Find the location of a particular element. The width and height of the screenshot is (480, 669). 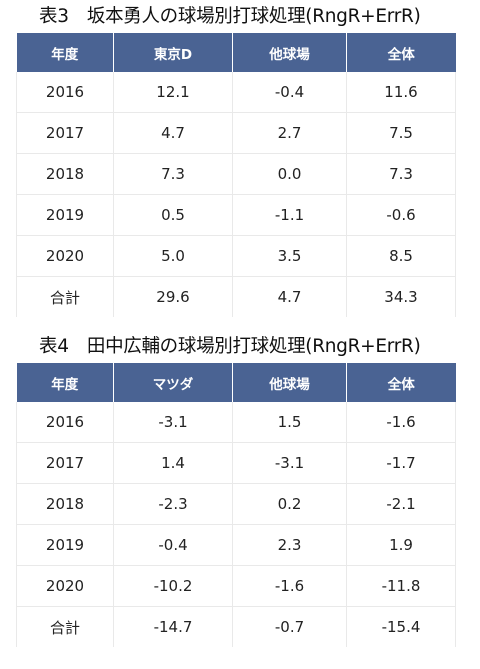

table-row: 2016 -3.1 1.5 -1.6 is located at coordinates (236, 422).